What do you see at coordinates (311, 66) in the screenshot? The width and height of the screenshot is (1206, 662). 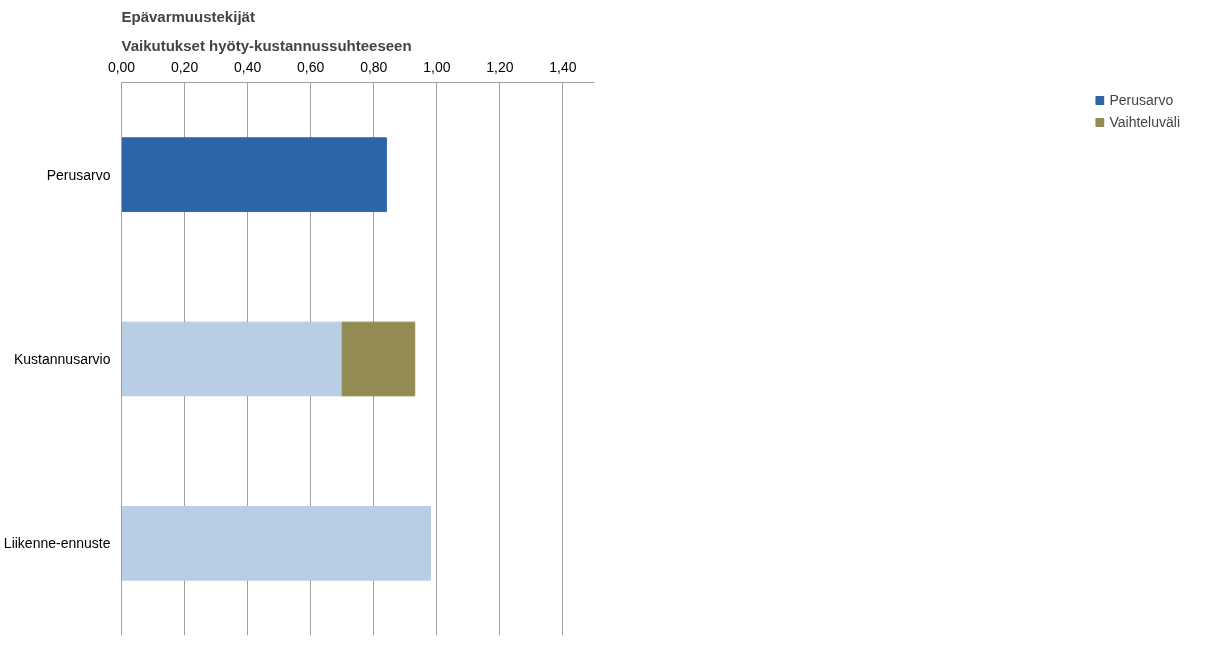 I see `x-tick-label: 0,60` at bounding box center [311, 66].